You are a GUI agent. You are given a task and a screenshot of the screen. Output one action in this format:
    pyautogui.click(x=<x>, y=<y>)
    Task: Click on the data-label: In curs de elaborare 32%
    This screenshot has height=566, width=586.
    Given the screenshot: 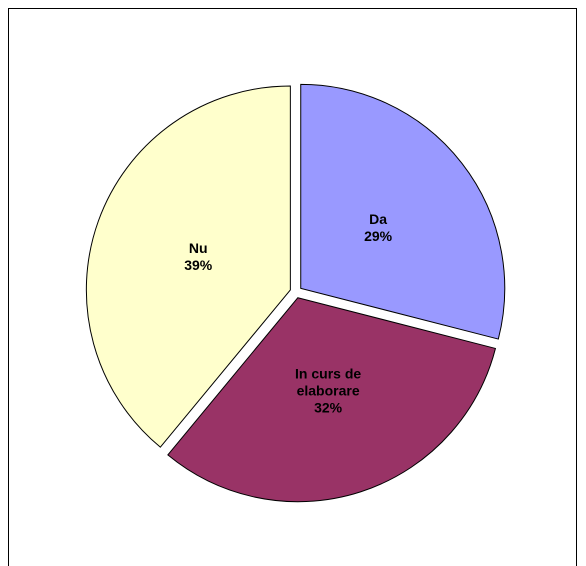 What is the action you would take?
    pyautogui.click(x=328, y=390)
    